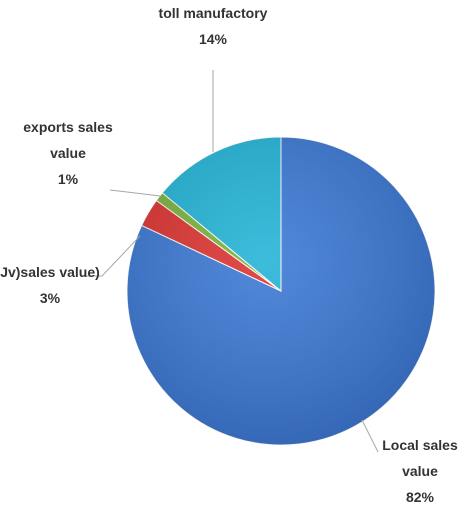 The image size is (475, 510). I want to click on value-label: 1%, so click(68, 179).